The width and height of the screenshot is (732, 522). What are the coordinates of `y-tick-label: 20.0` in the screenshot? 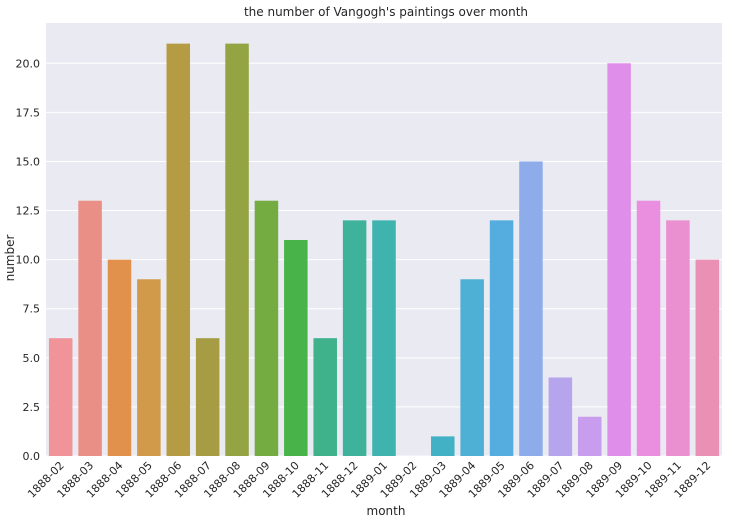 It's located at (28, 63).